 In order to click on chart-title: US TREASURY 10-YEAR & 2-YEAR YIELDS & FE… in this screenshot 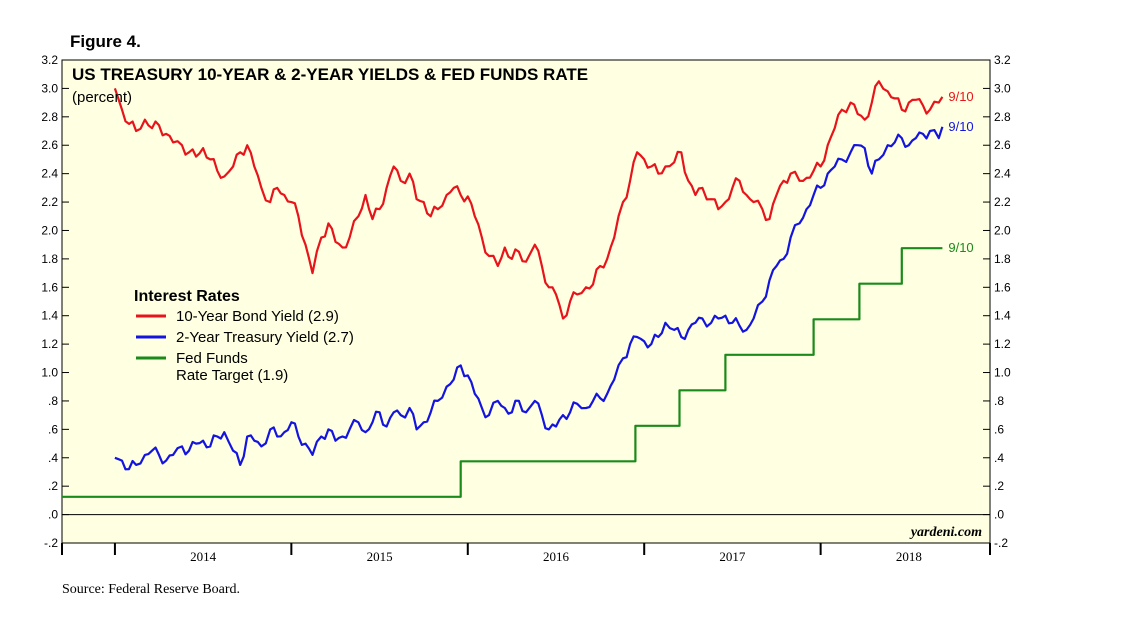, I will do `click(330, 74)`.